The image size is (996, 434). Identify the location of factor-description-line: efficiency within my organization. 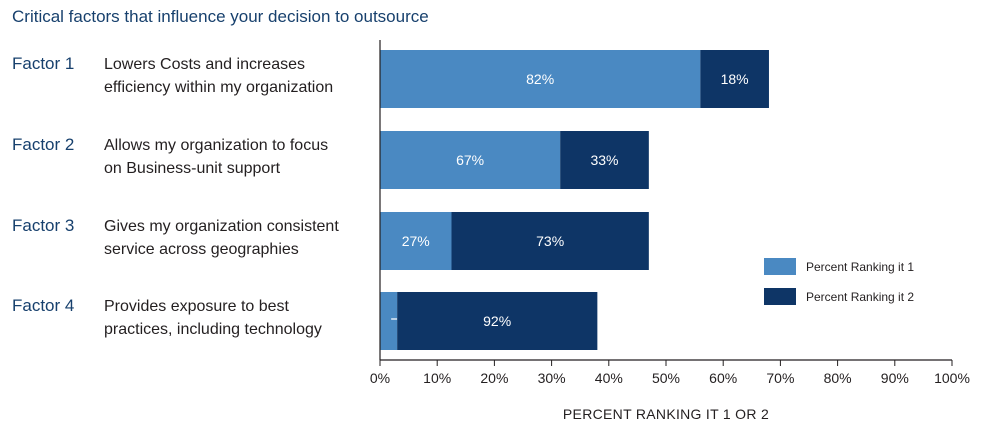
(218, 87).